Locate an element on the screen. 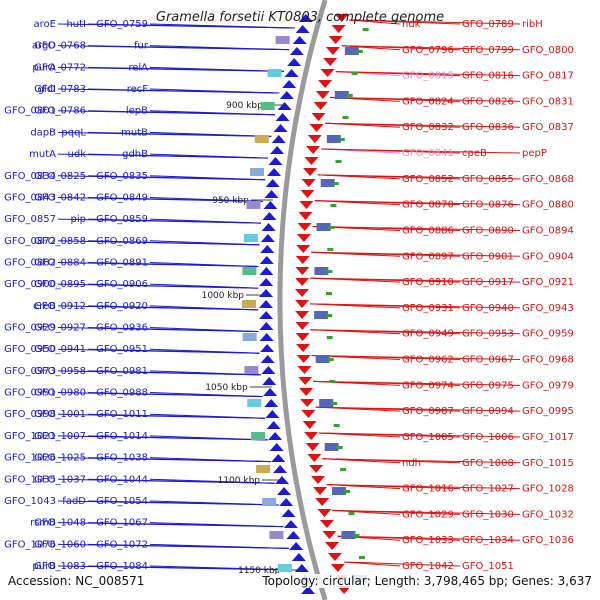  gene-label: GFO_0826 is located at coordinates (488, 101).